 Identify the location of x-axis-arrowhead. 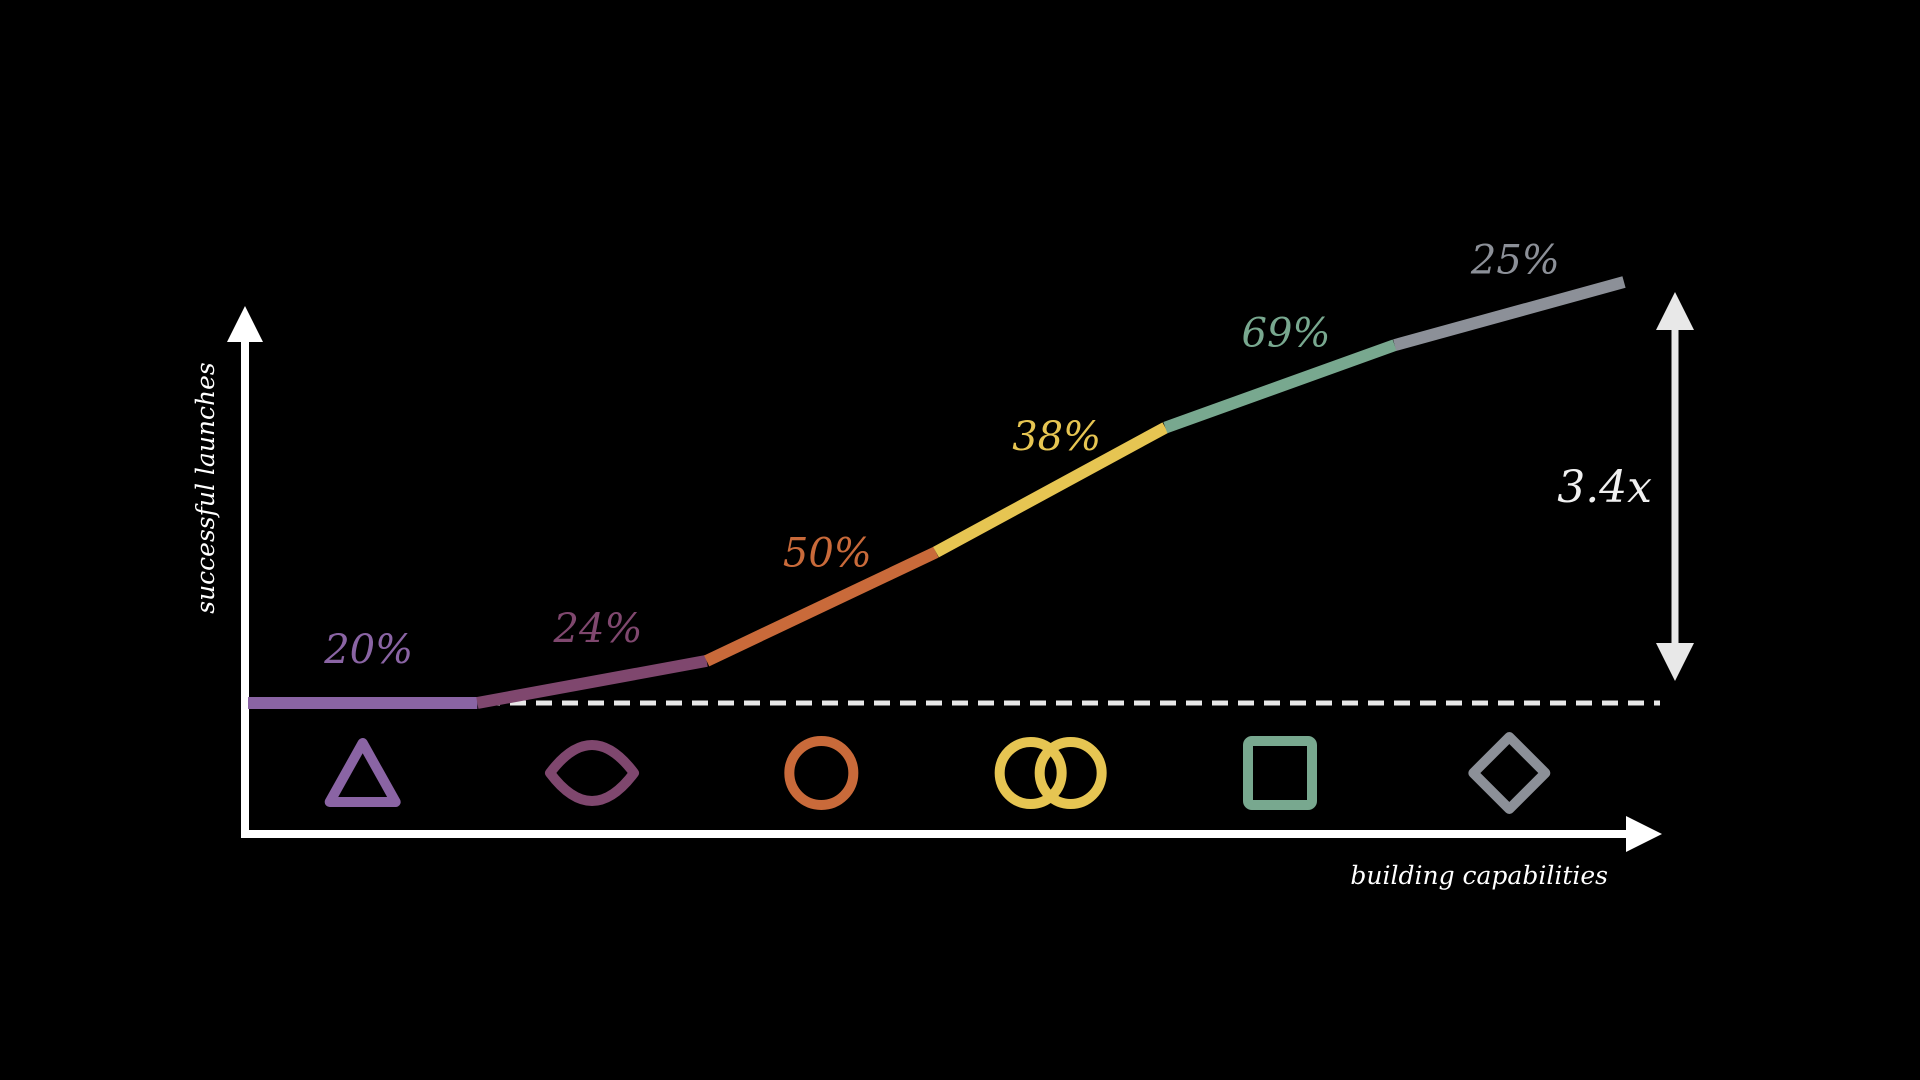
(1644, 834).